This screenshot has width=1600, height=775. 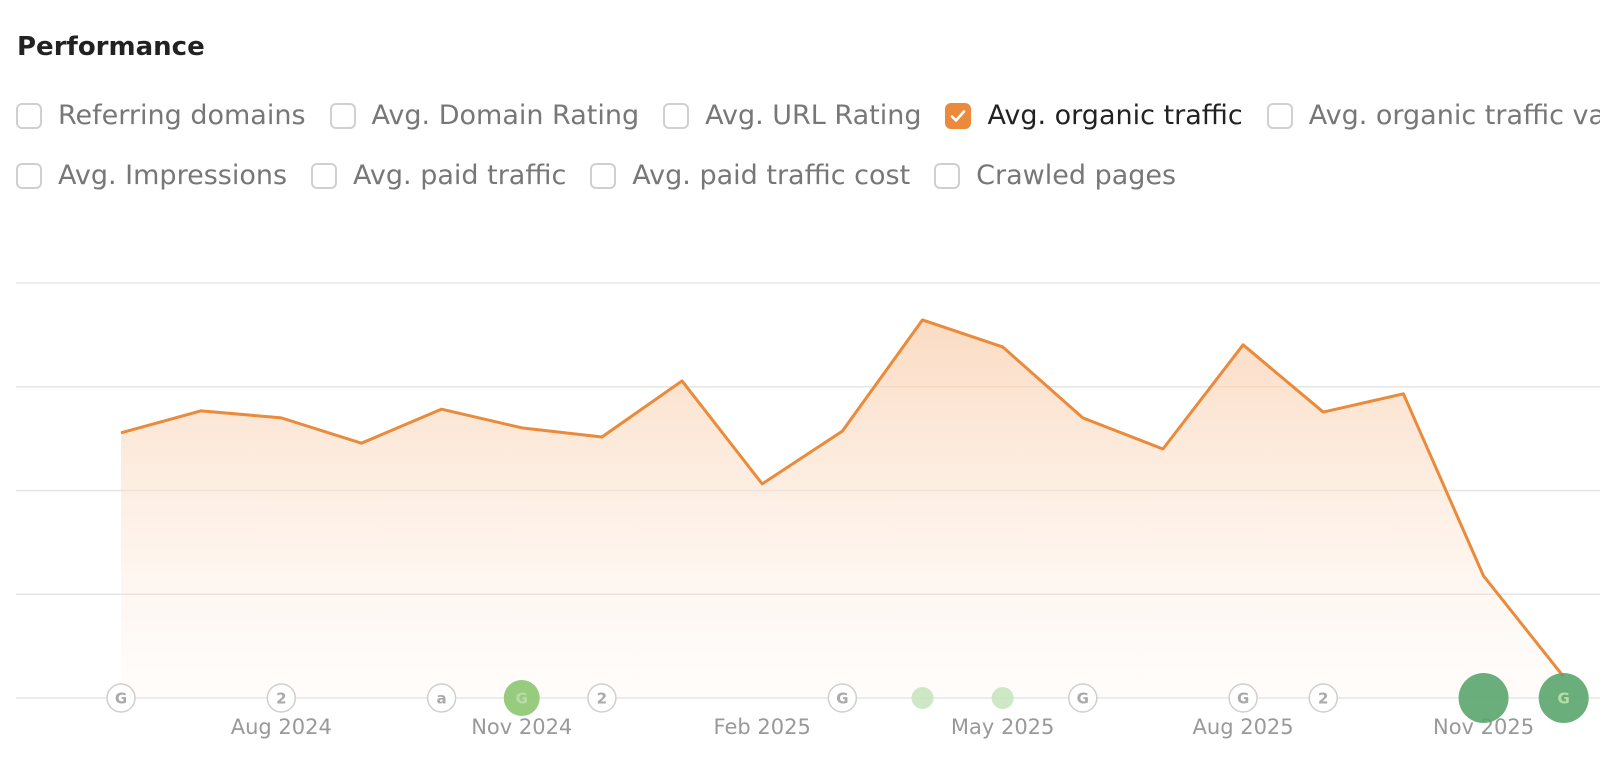 I want to click on metric-checkbox: Avg. Impressions, so click(x=151, y=175).